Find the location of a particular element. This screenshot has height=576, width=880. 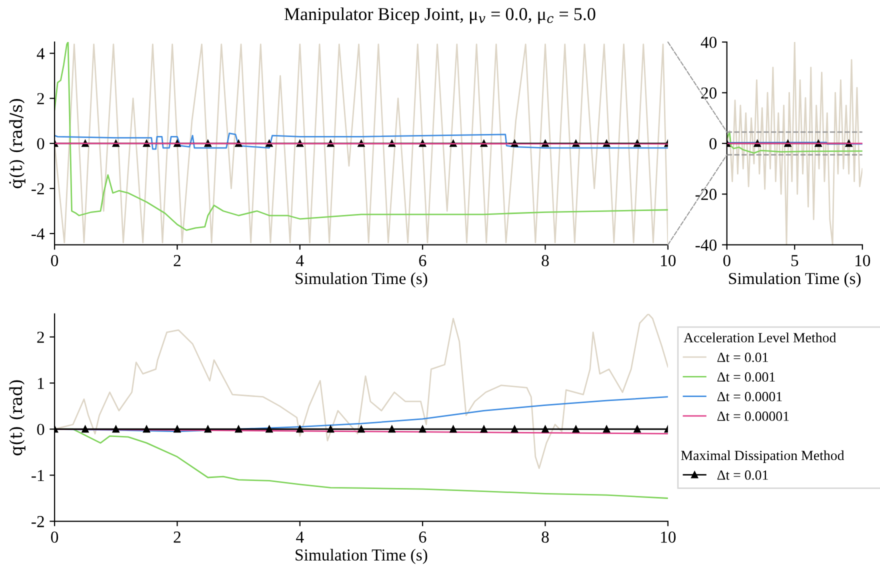

chart-title: Manipulator Bicep Joint, μ$_{v}$ = 0.0, μ$_{c}$ = 5.0 is located at coordinates (440, 16).